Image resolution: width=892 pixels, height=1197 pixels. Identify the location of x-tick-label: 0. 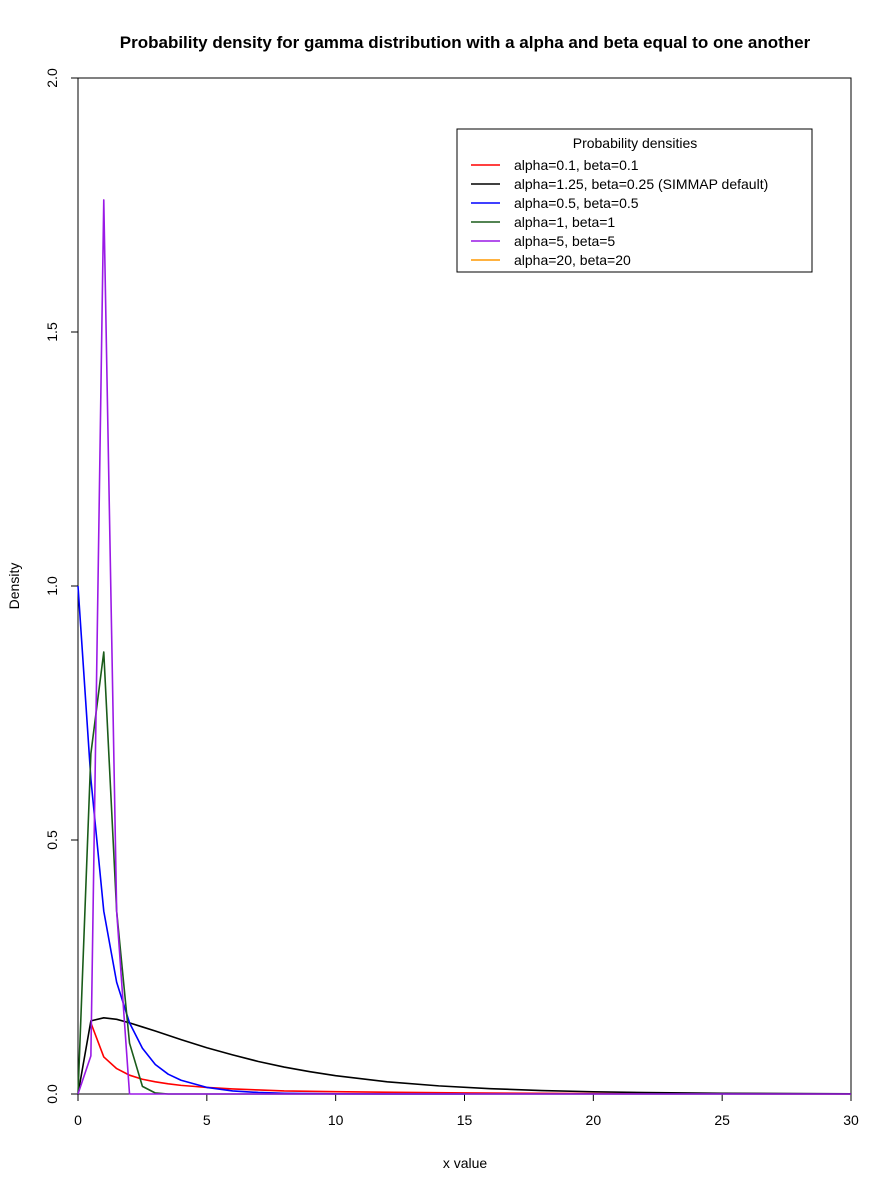
(78, 1120).